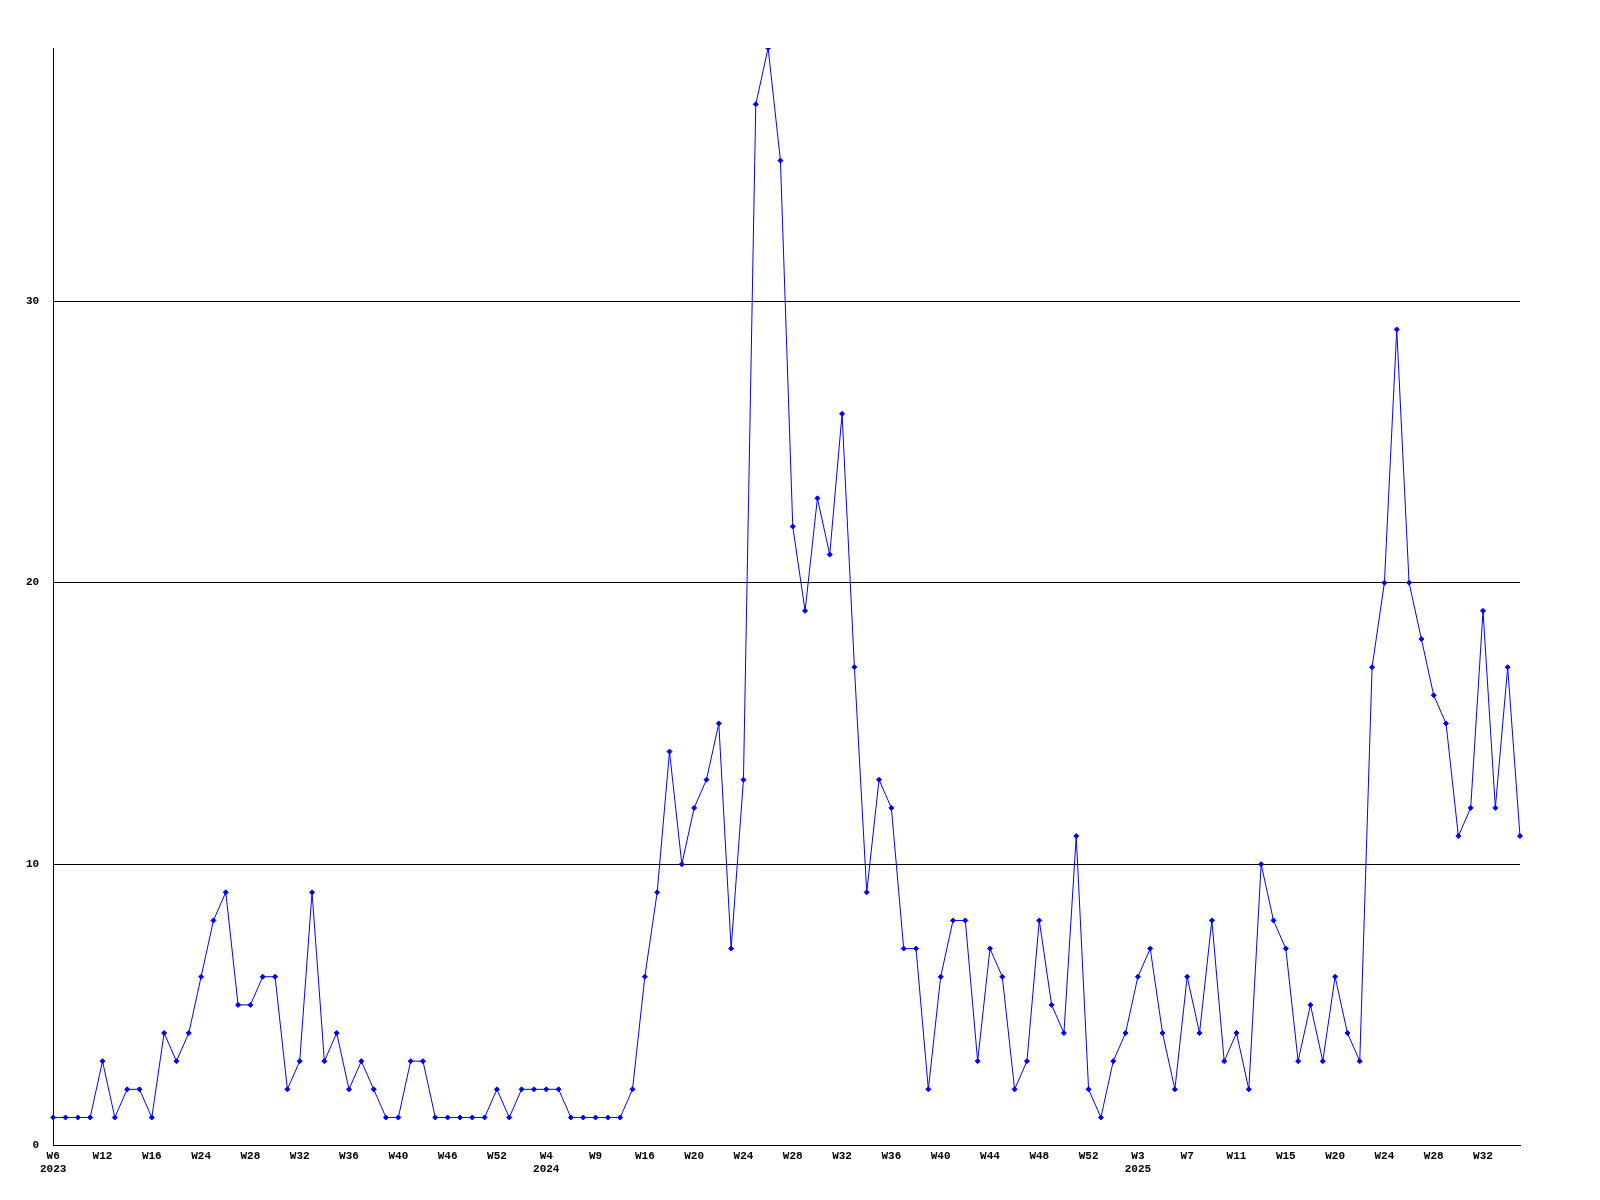  What do you see at coordinates (33, 301) in the screenshot?
I see `y-tick-label: 30` at bounding box center [33, 301].